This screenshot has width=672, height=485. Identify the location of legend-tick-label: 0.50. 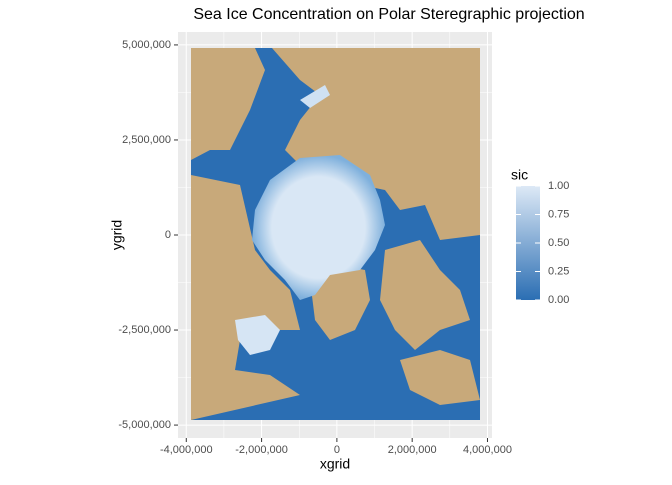
(558, 243).